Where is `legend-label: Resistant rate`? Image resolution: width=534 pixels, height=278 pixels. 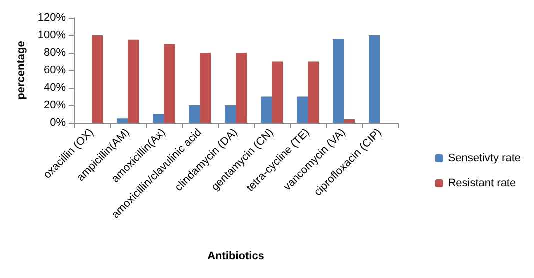 legend-label: Resistant rate is located at coordinates (482, 184).